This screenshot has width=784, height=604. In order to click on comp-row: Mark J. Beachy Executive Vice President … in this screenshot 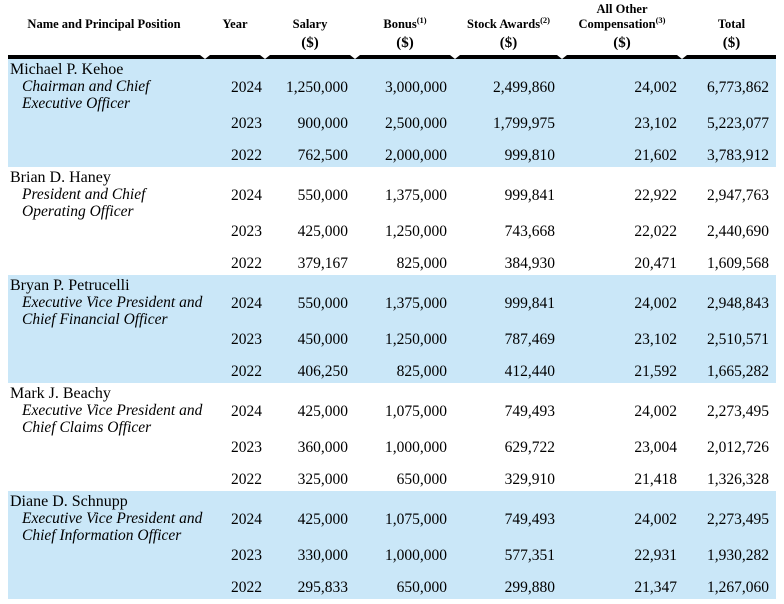, I will do `click(392, 409)`.